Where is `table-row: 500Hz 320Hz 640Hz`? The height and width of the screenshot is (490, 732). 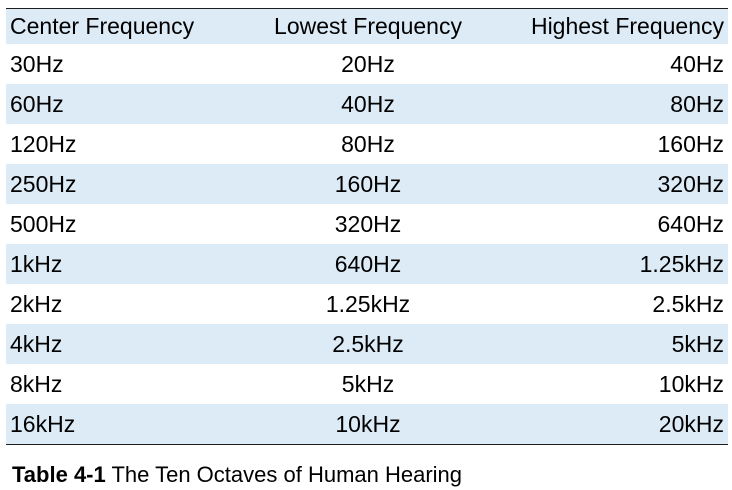
table-row: 500Hz 320Hz 640Hz is located at coordinates (367, 224).